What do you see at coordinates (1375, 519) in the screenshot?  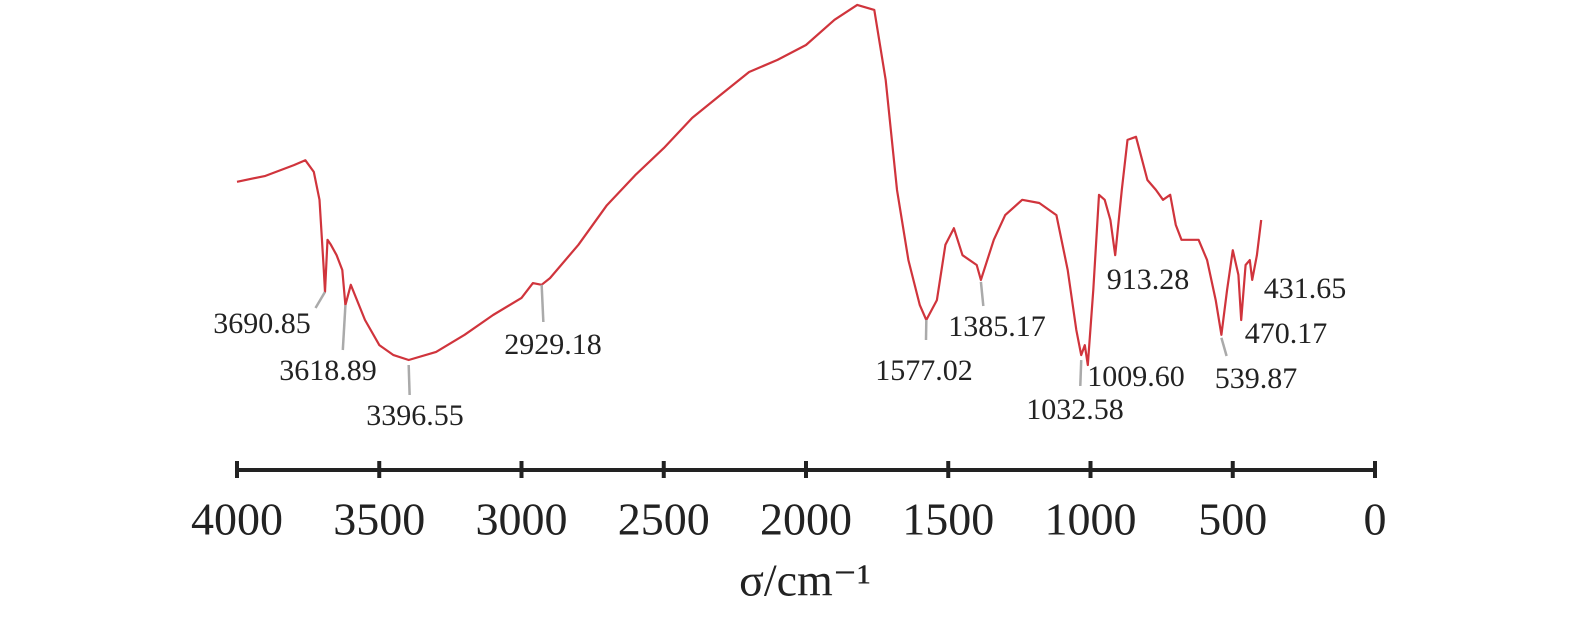 I see `x-tick-label: 0` at bounding box center [1375, 519].